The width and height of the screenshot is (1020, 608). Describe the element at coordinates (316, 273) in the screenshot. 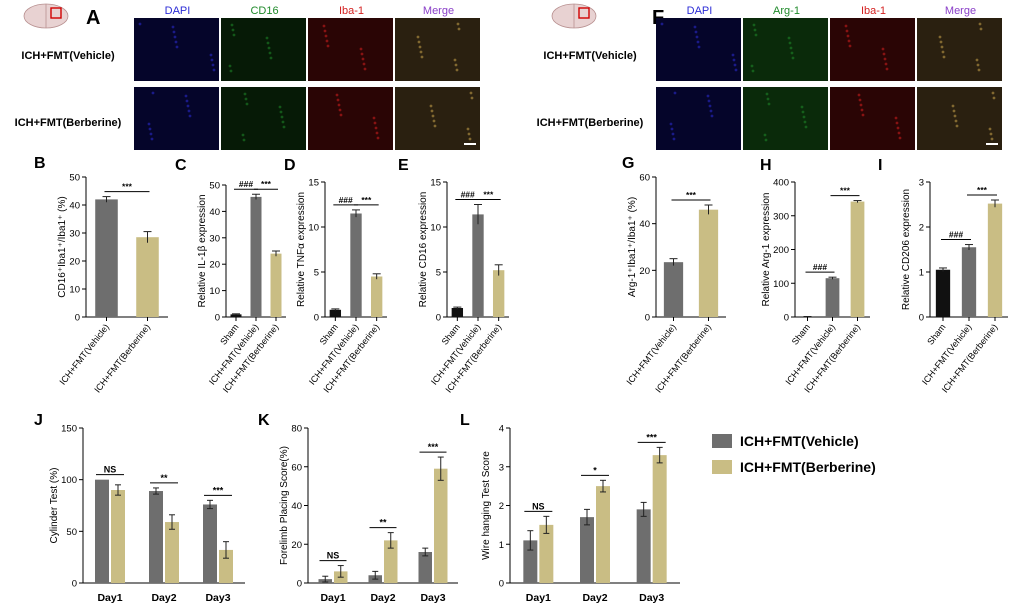

I see `y-tick-label: 5` at that location.